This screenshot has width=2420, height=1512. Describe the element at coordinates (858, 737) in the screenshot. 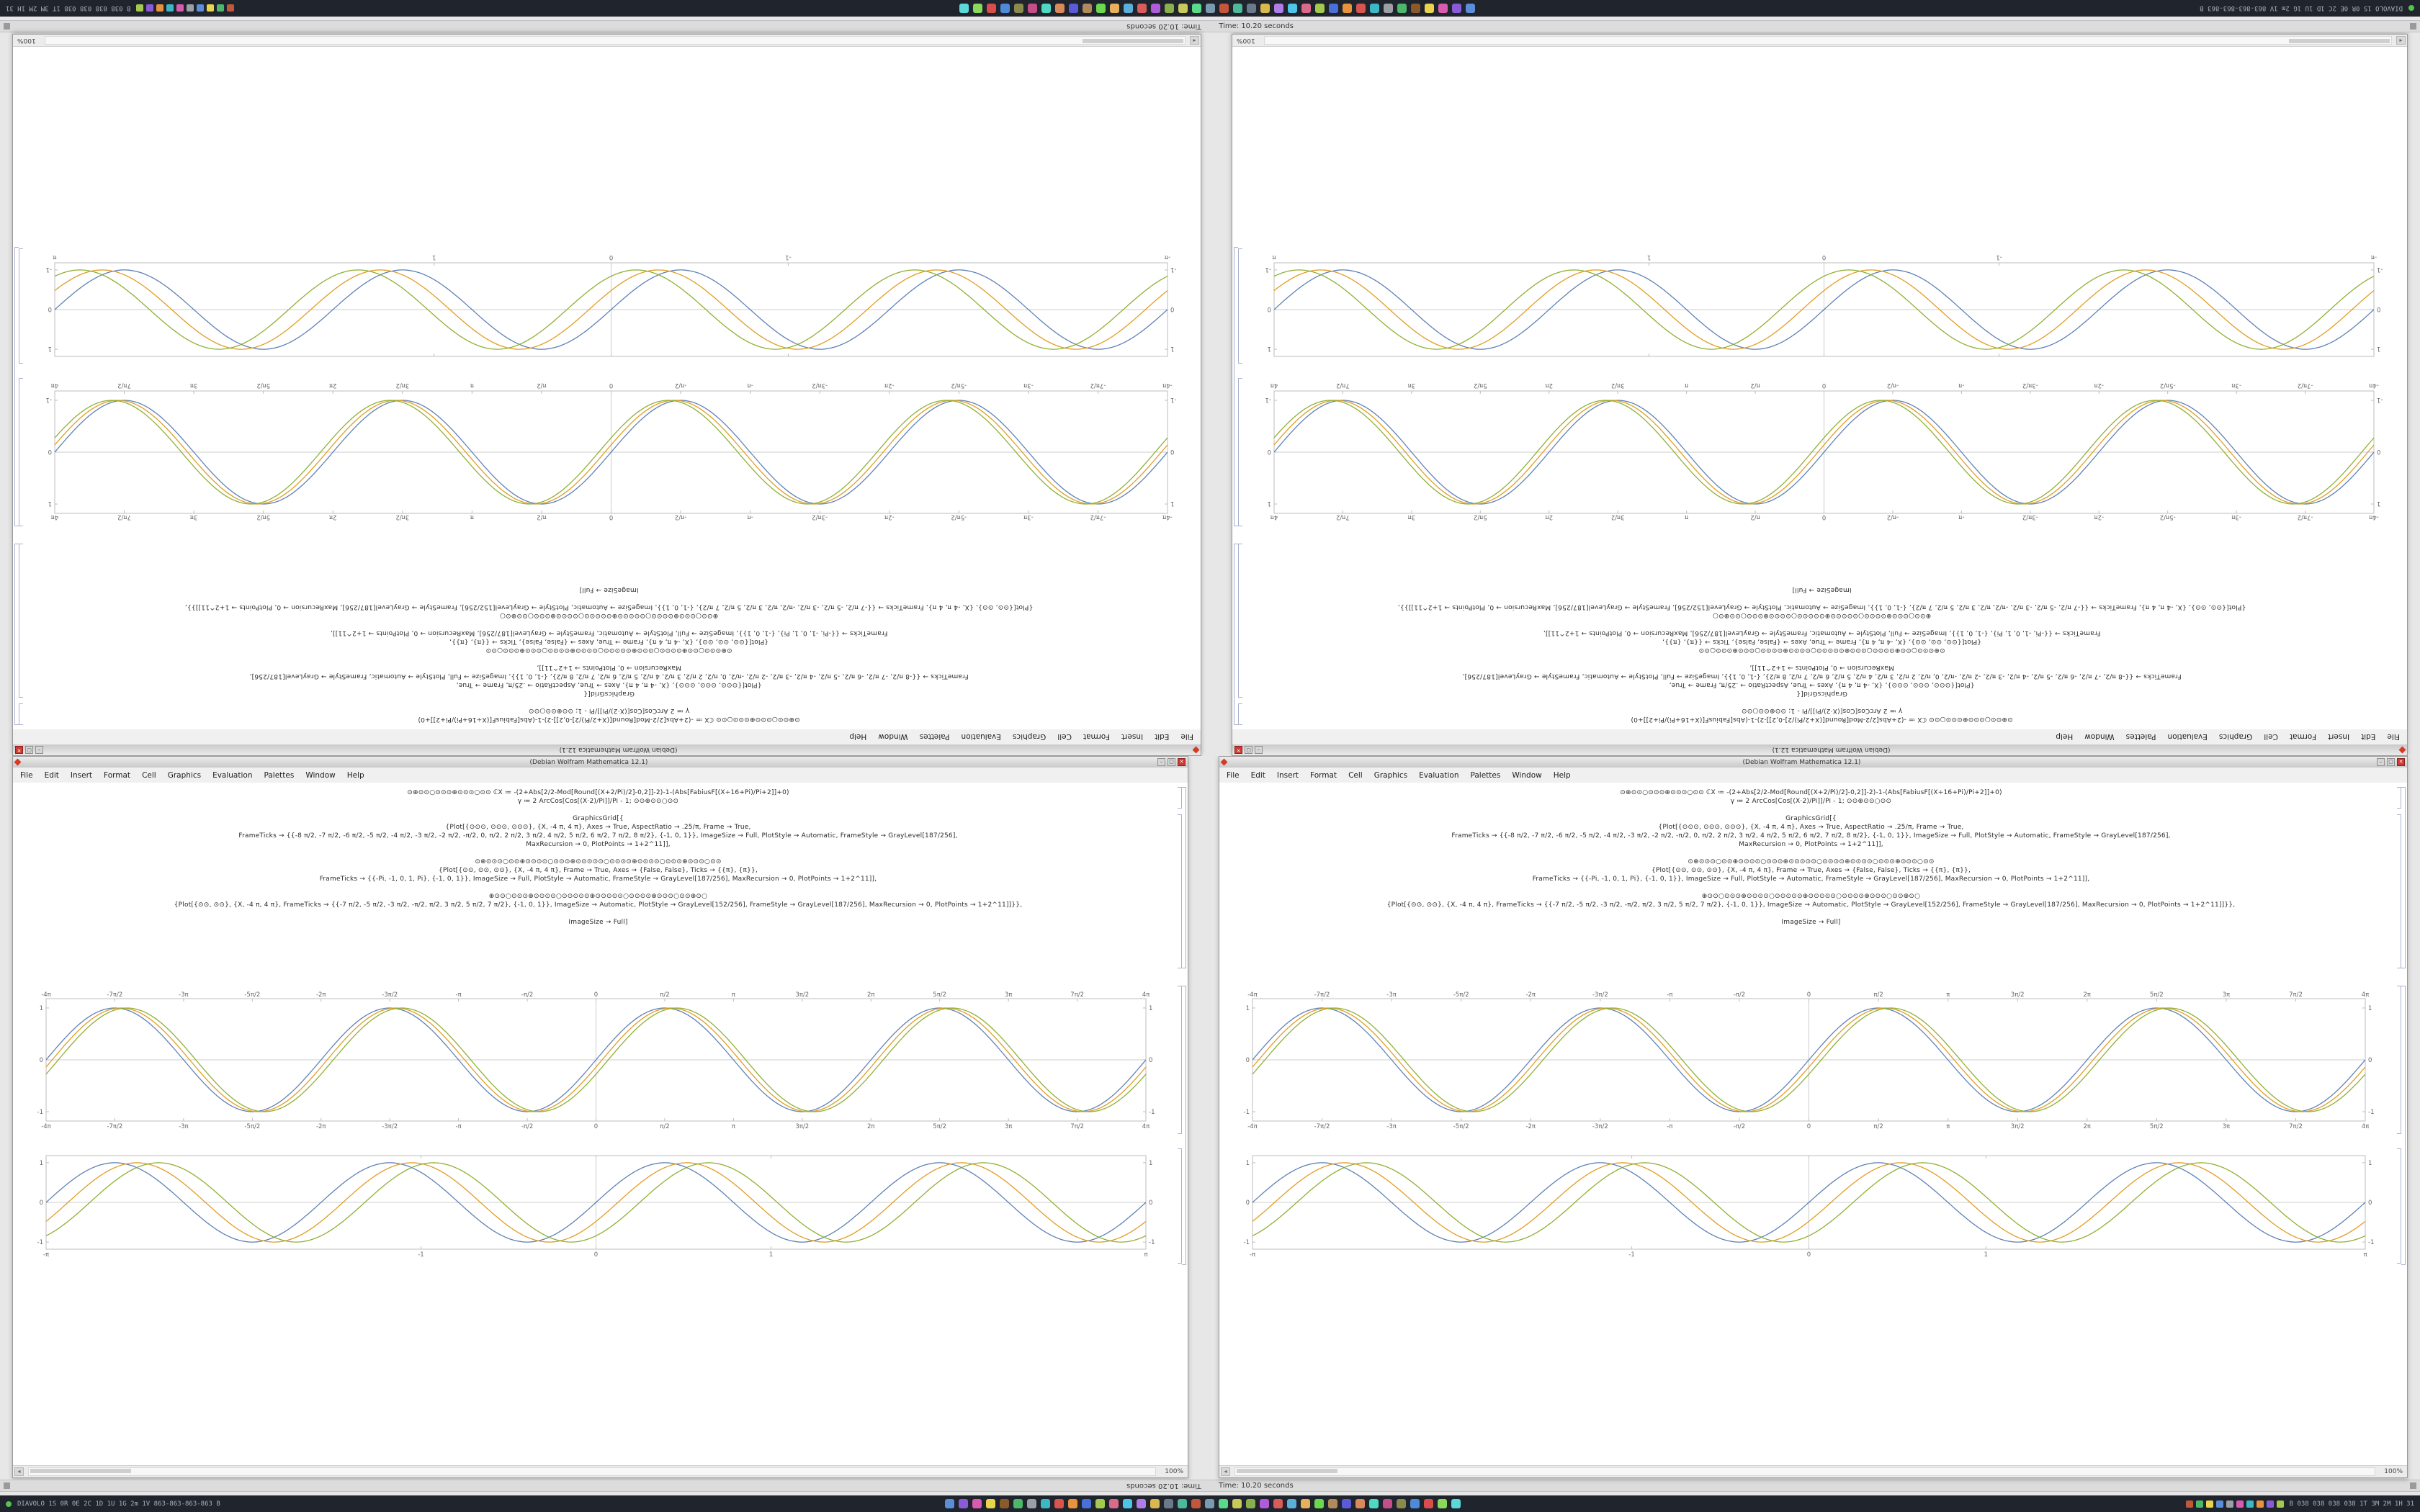

I see `menu-item: Help` at that location.